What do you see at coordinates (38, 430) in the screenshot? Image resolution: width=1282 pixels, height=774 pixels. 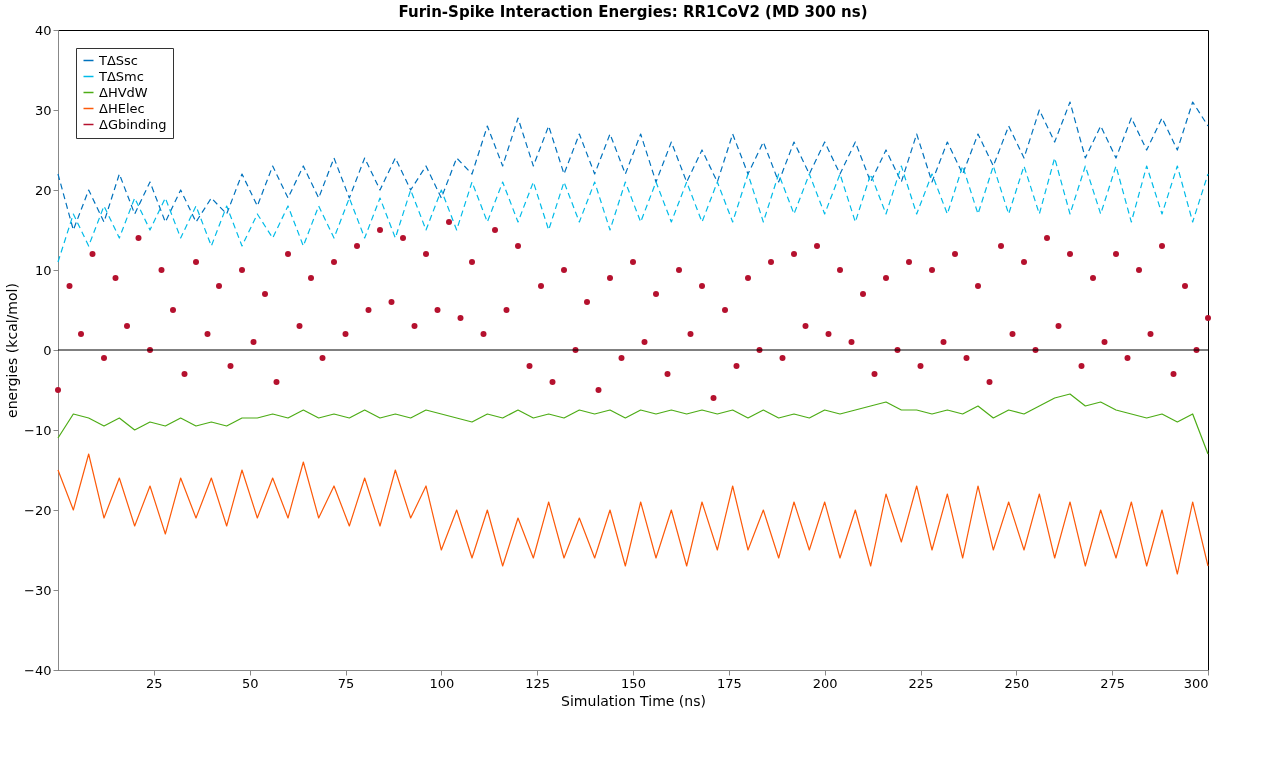 I see `y-tick-label: −10` at bounding box center [38, 430].